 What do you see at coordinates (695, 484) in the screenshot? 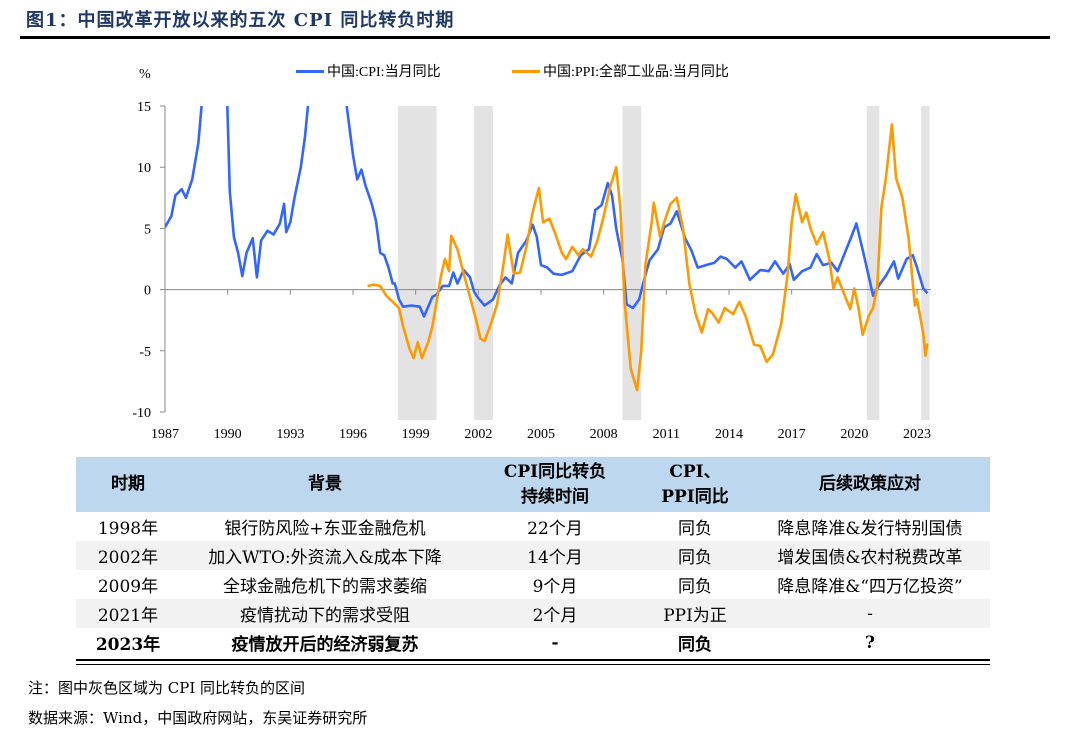
I see `column-header: CPI、 PPI同比` at bounding box center [695, 484].